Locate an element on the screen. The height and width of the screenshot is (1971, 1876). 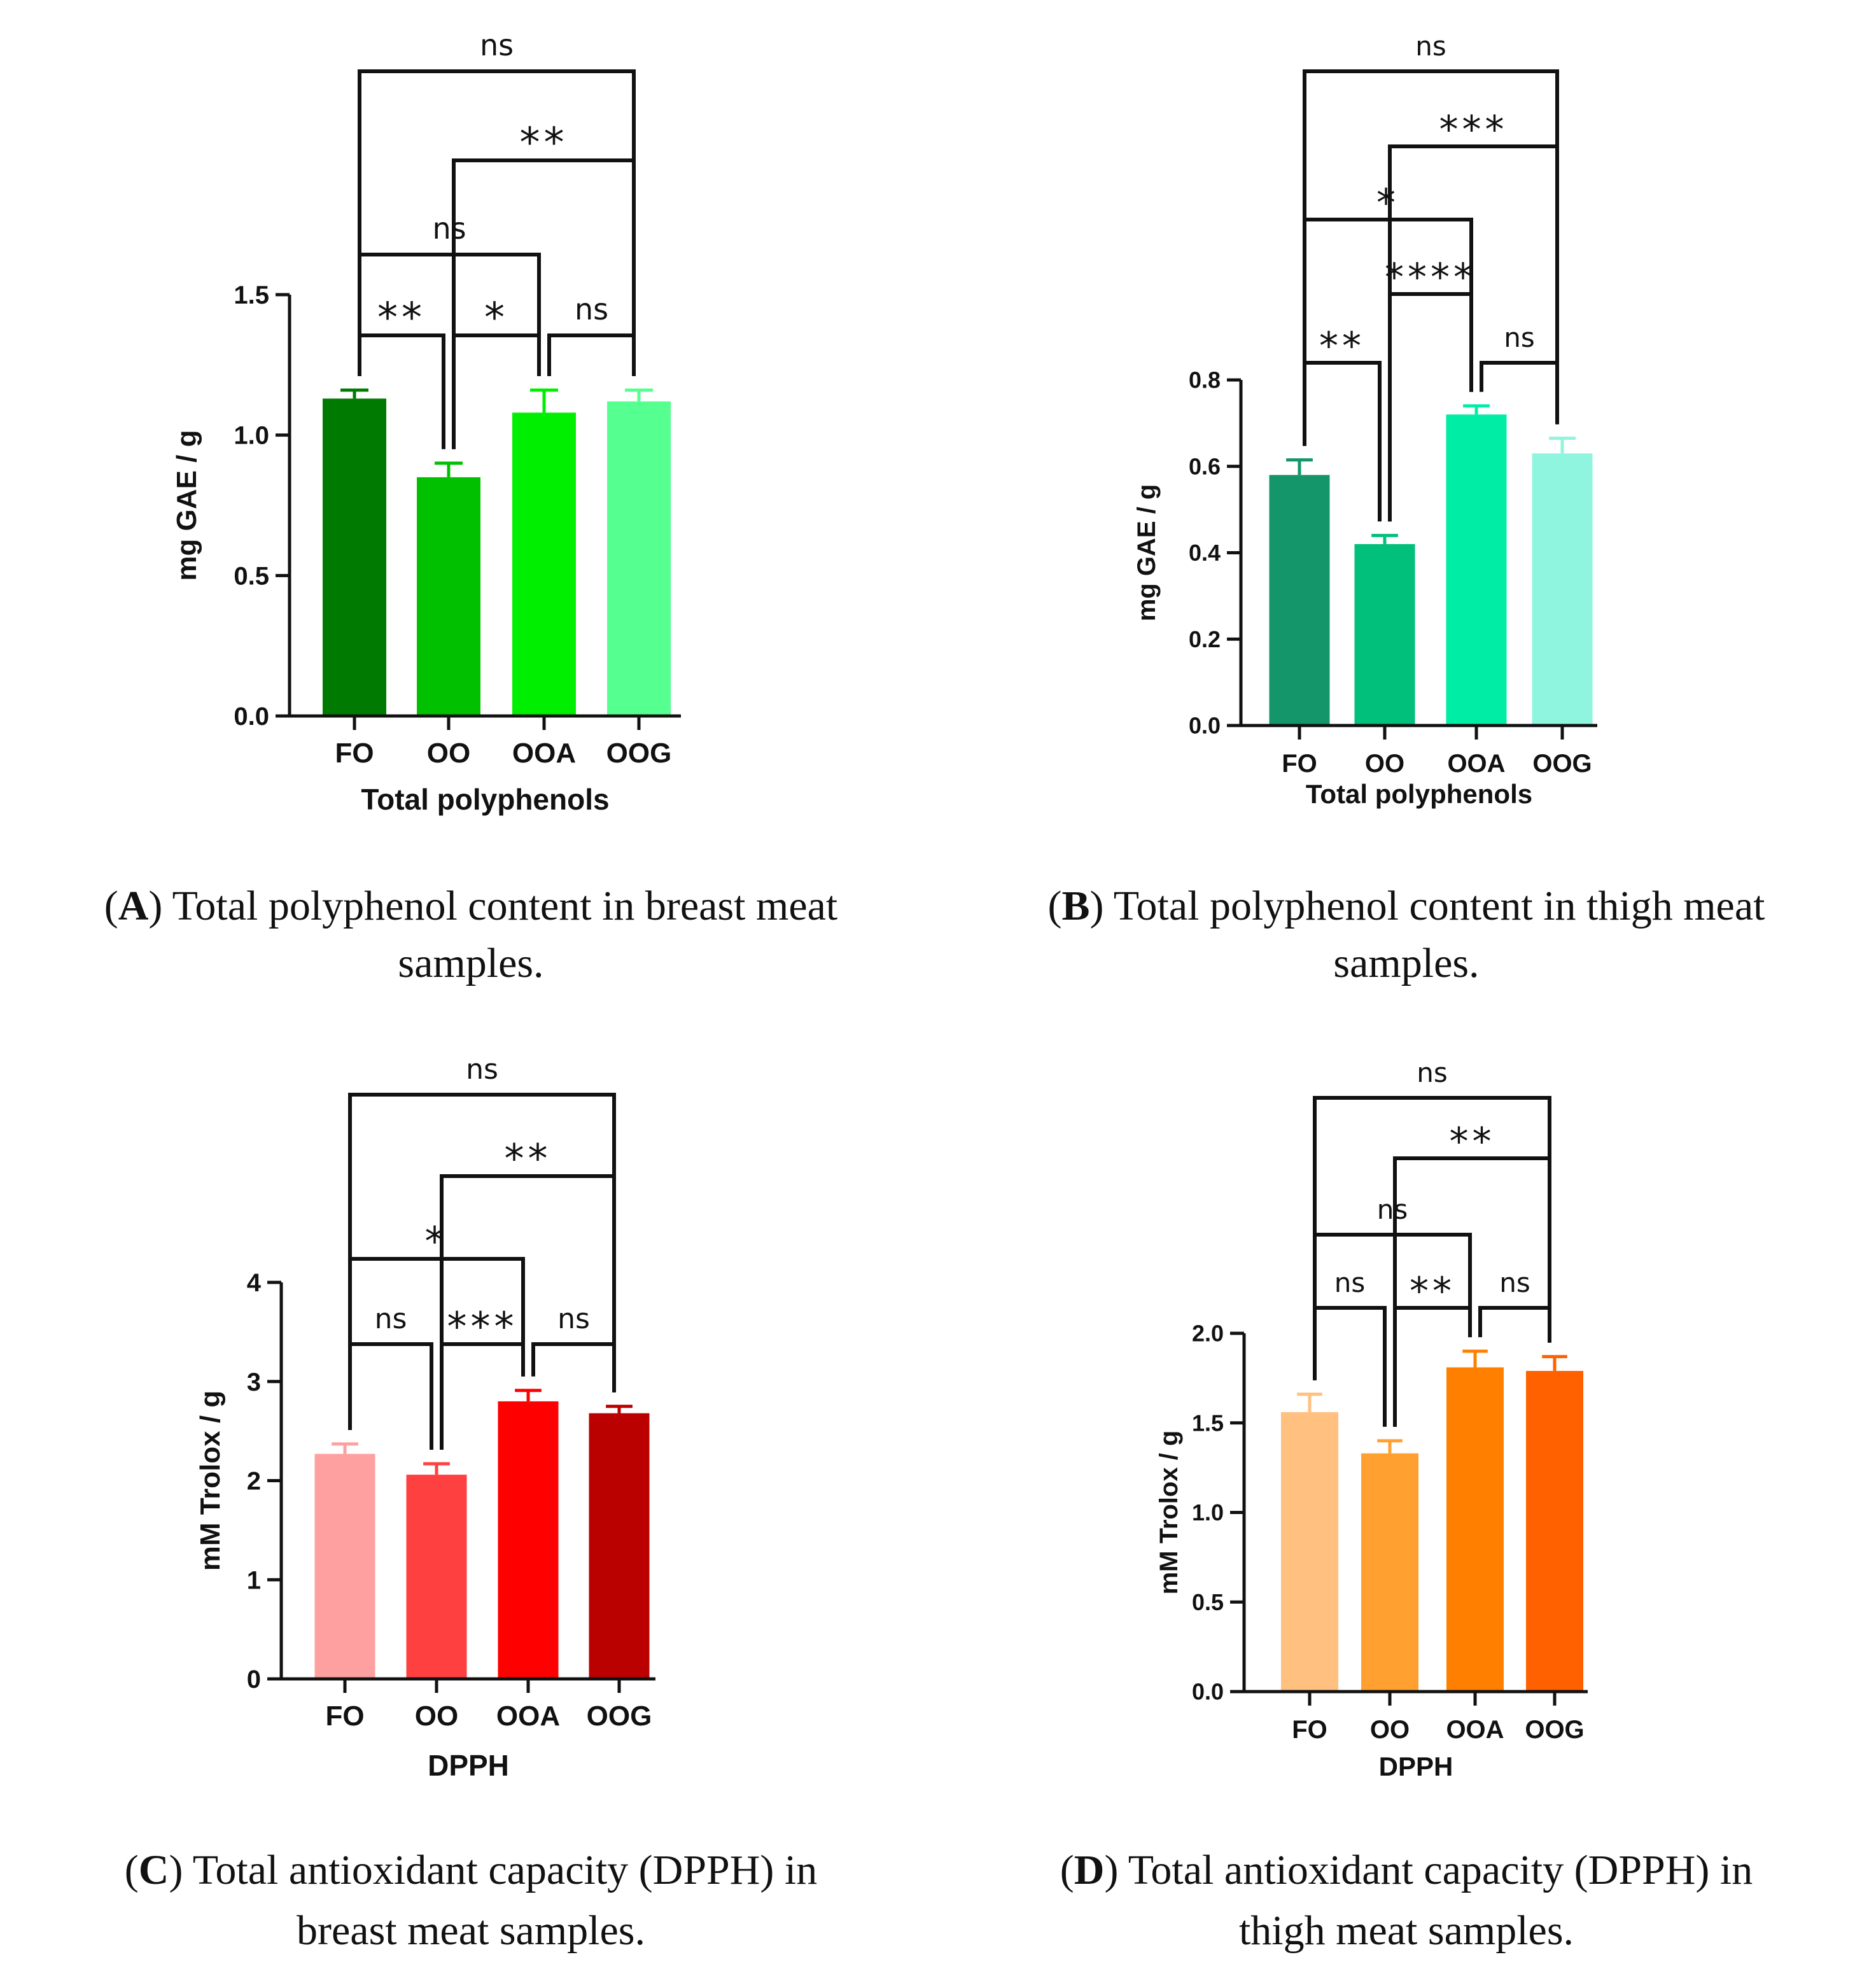
caption-line-1: (C) Total antioxidant capacity (DPPH) in is located at coordinates (471, 1870).